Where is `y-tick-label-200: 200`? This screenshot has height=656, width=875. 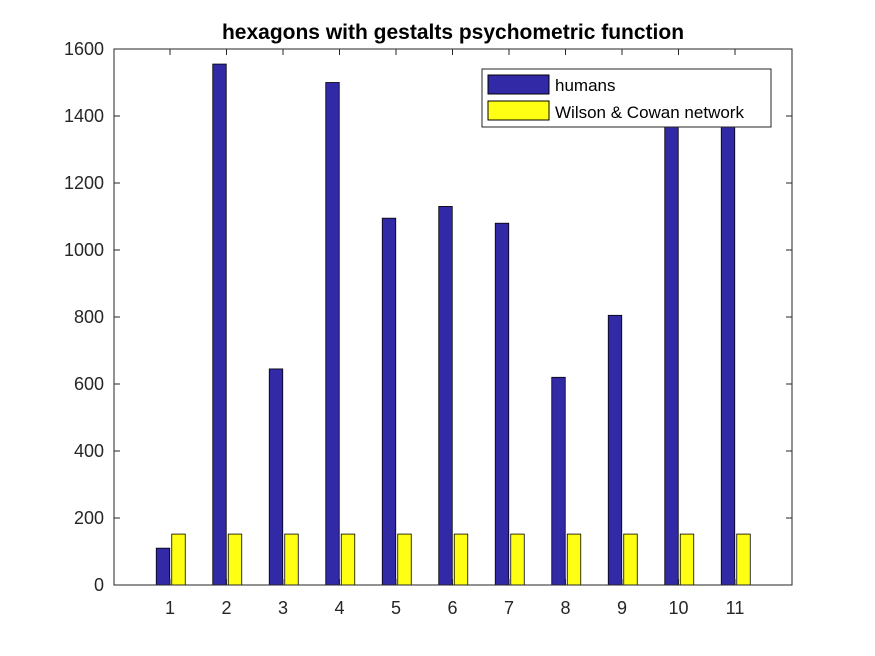
y-tick-label-200: 200 is located at coordinates (89, 518).